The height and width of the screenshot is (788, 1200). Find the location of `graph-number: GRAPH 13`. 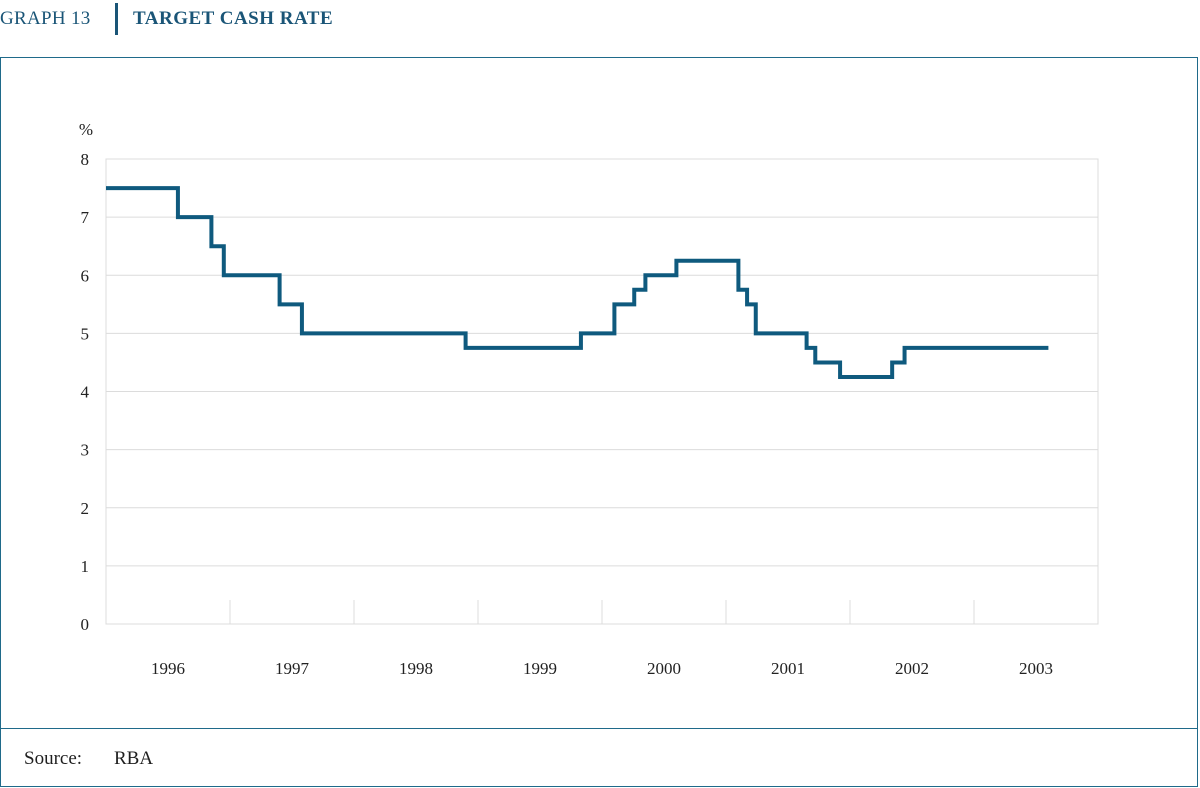

graph-number: GRAPH 13 is located at coordinates (45, 18).